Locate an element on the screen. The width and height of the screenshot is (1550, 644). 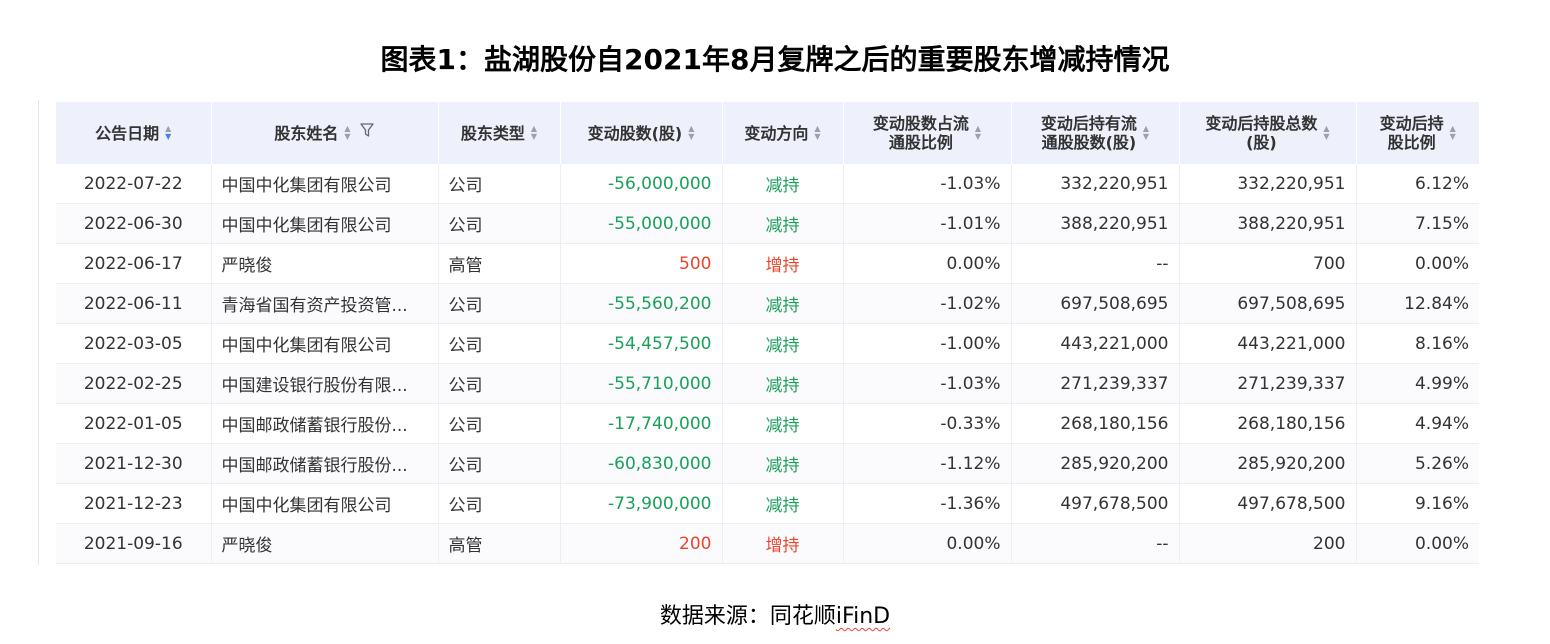
cell-ratio: -1.02% is located at coordinates (927, 303).